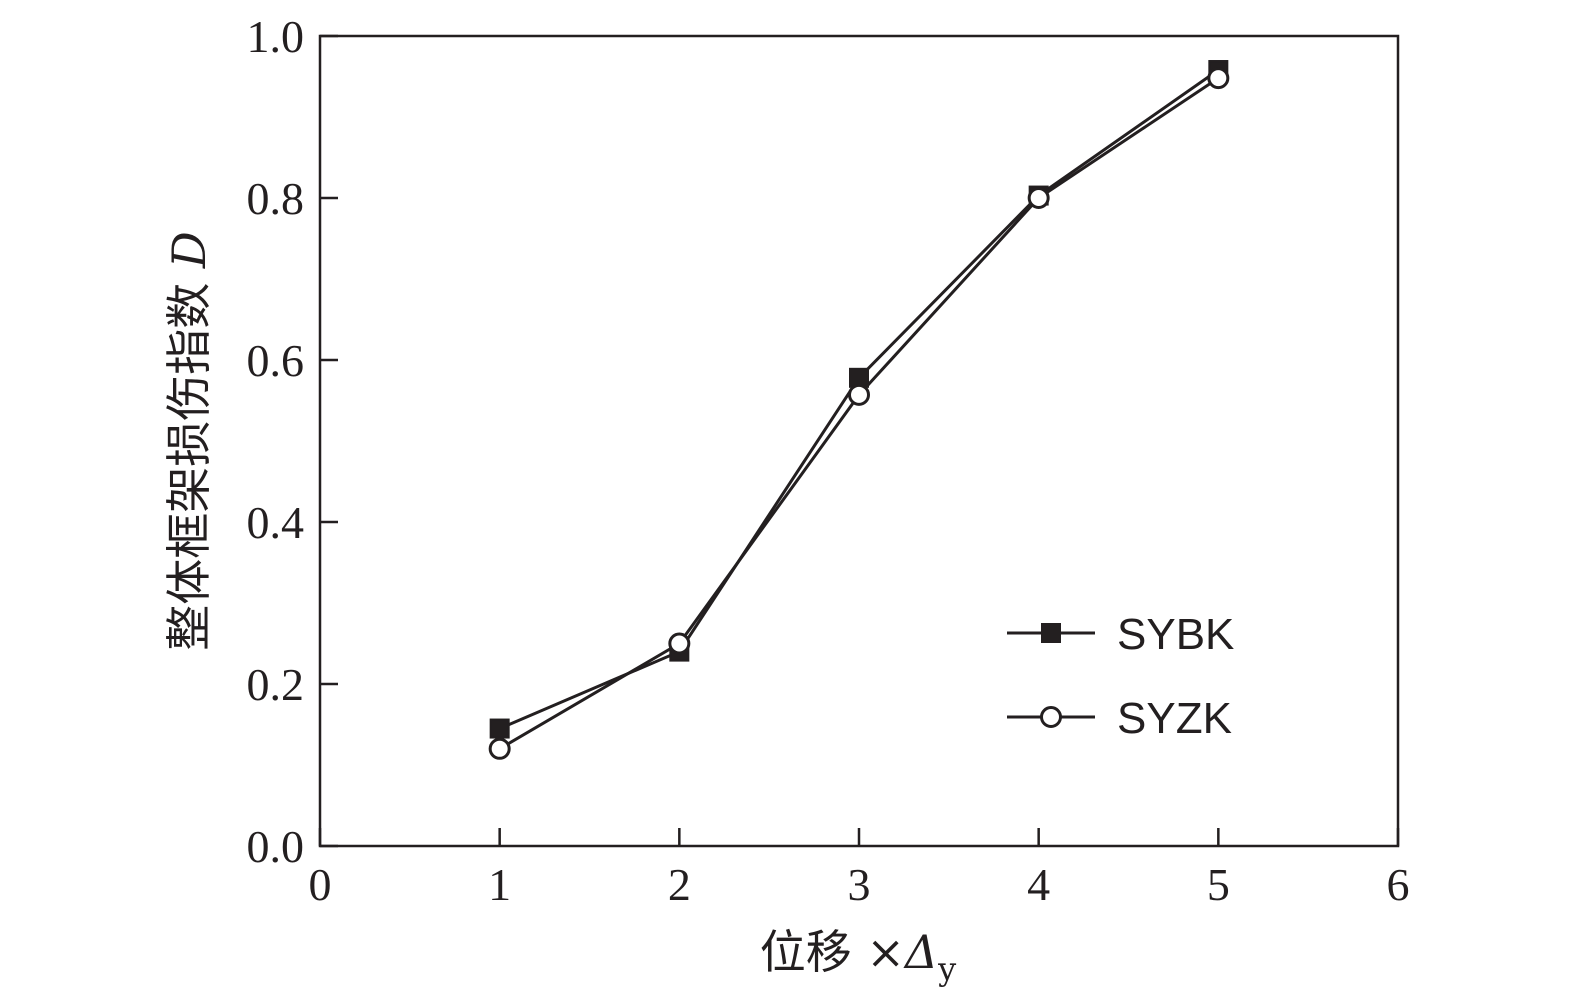 This screenshot has height=1007, width=1575. What do you see at coordinates (920, 952) in the screenshot?
I see `x-axis-symbol: Δ` at bounding box center [920, 952].